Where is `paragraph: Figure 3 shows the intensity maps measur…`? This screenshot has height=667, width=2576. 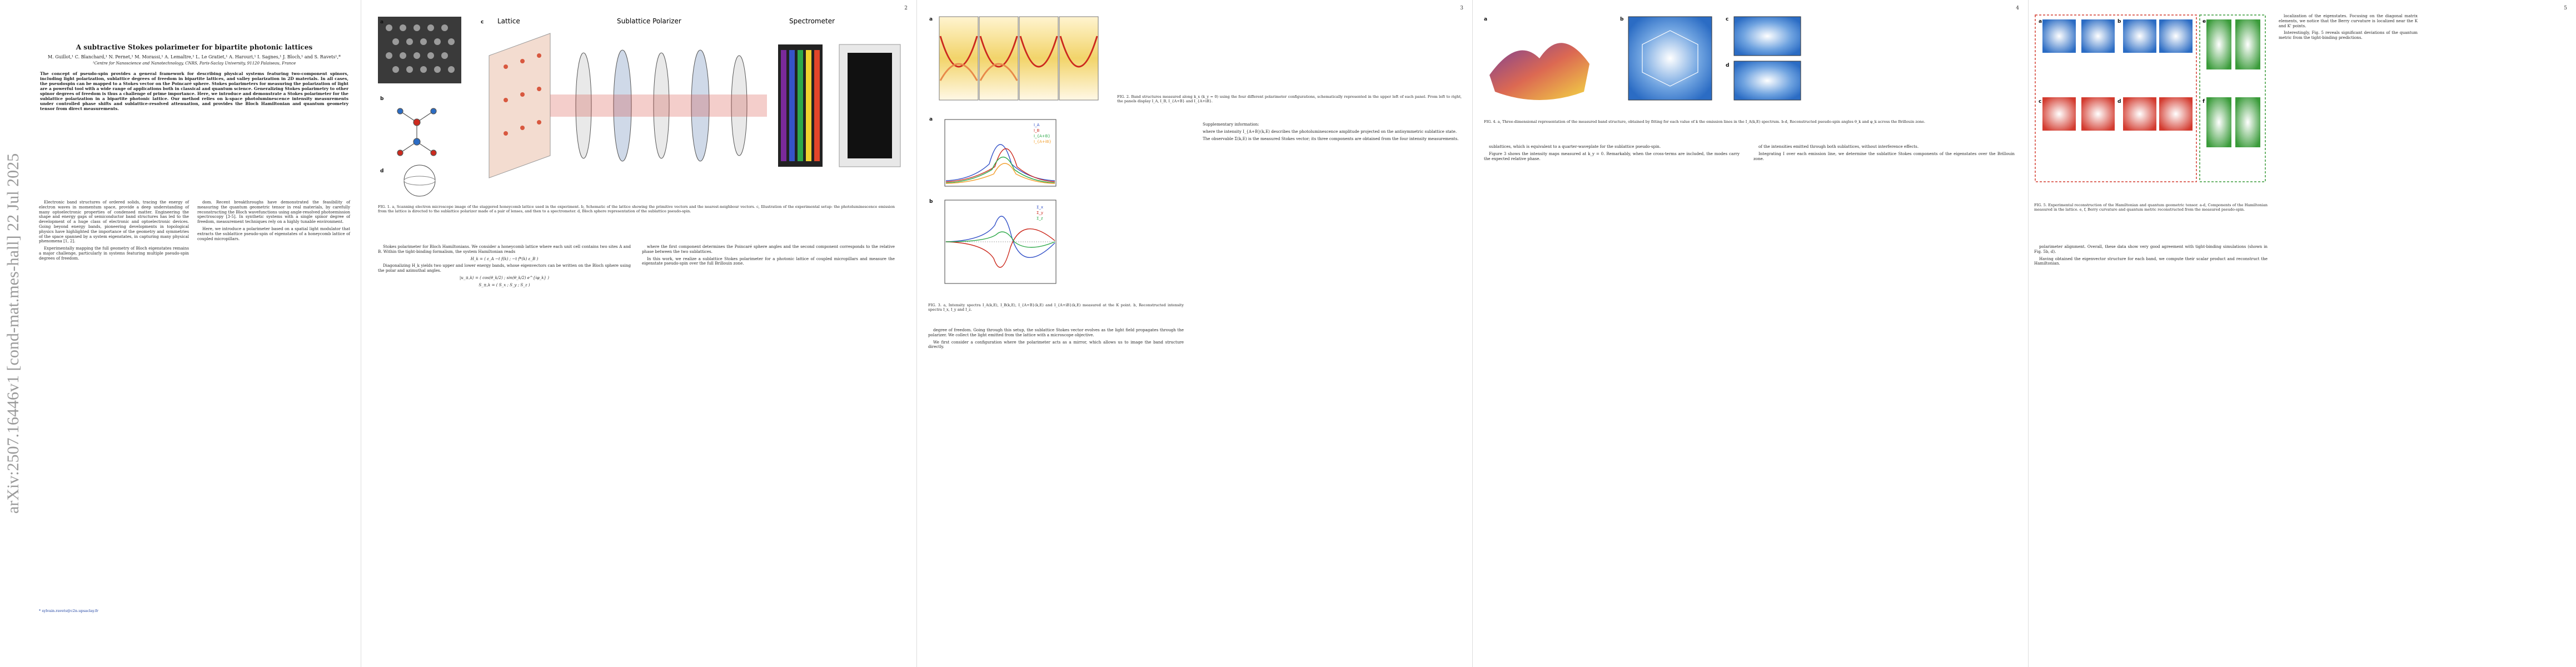
paragraph: Figure 3 shows the intensity maps measur… is located at coordinates (1612, 156).